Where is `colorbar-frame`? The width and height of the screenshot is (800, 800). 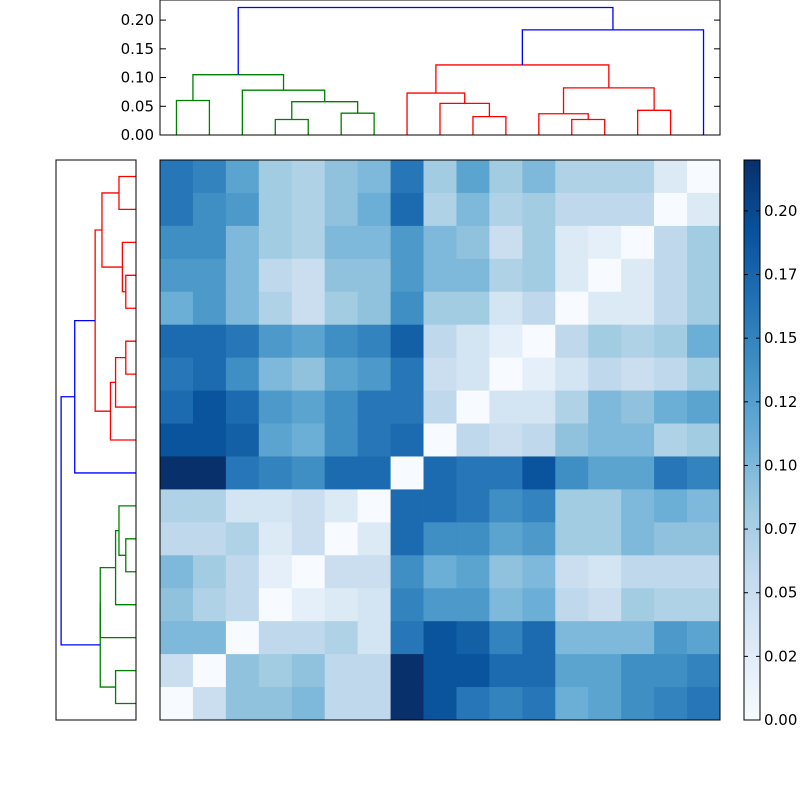
colorbar-frame is located at coordinates (752, 440).